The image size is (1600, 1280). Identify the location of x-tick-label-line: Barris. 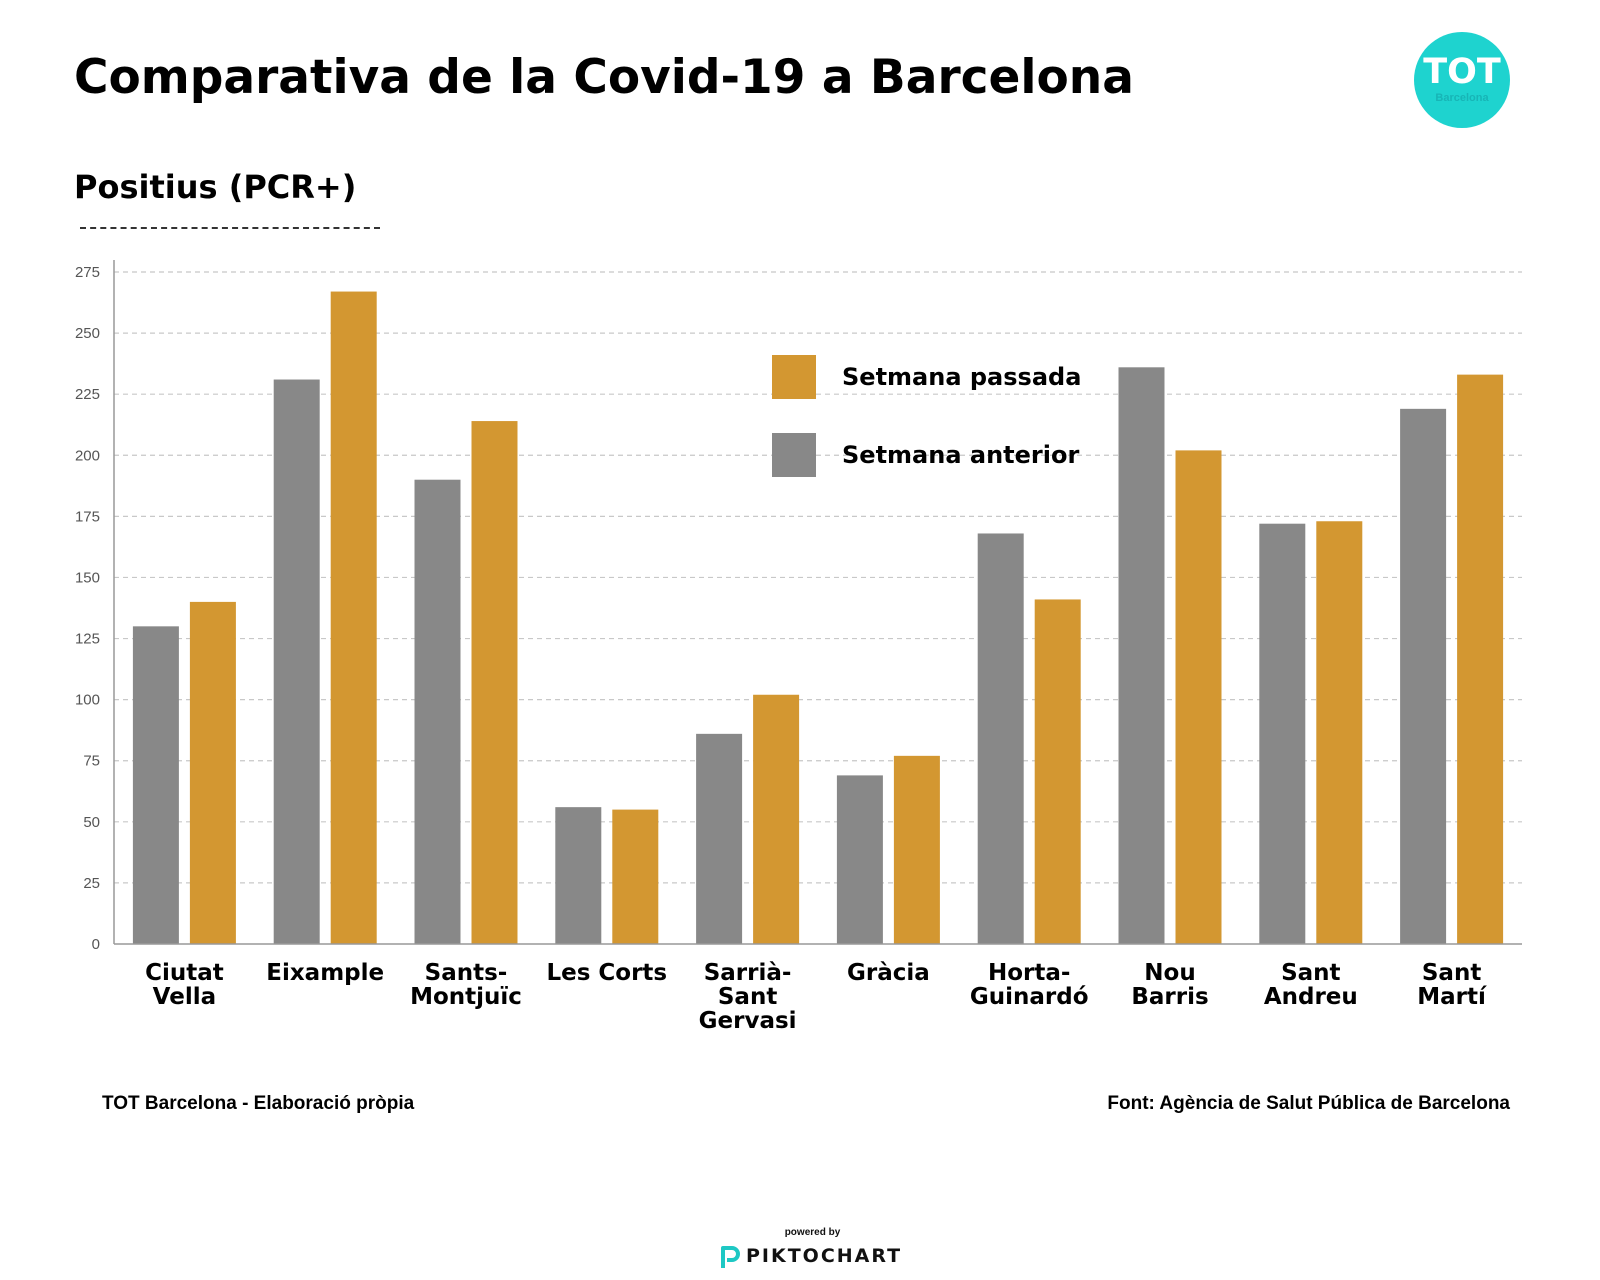
(1169, 997).